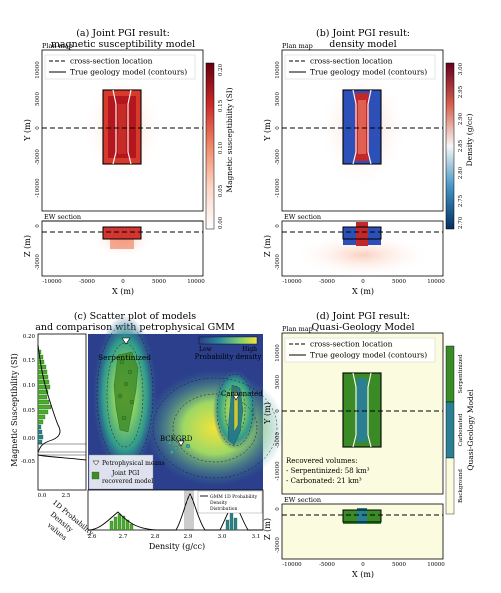  I want to click on panel-c-xlabel: Density (g/cc), so click(177, 546).